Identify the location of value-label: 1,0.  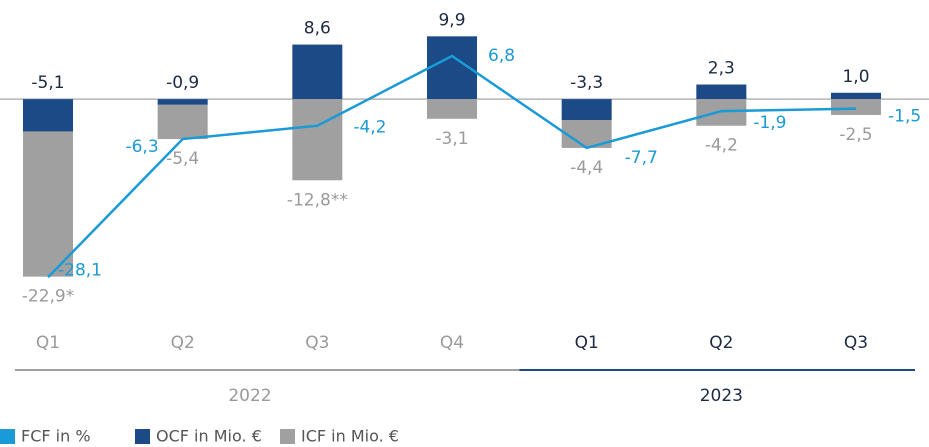
(855, 77).